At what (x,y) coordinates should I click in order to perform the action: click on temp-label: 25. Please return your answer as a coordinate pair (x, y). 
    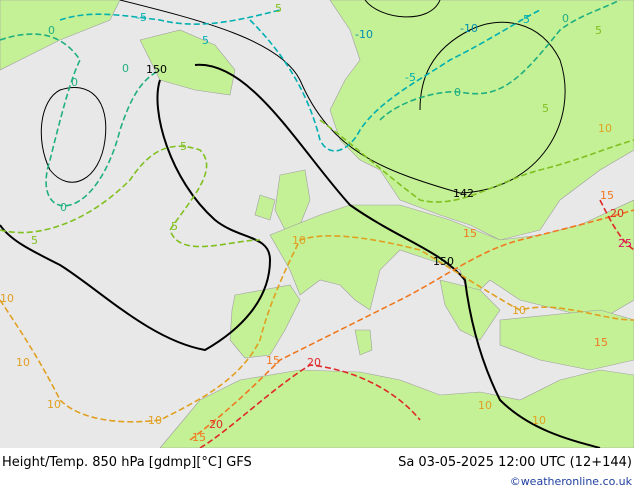
    Looking at the image, I should click on (625, 243).